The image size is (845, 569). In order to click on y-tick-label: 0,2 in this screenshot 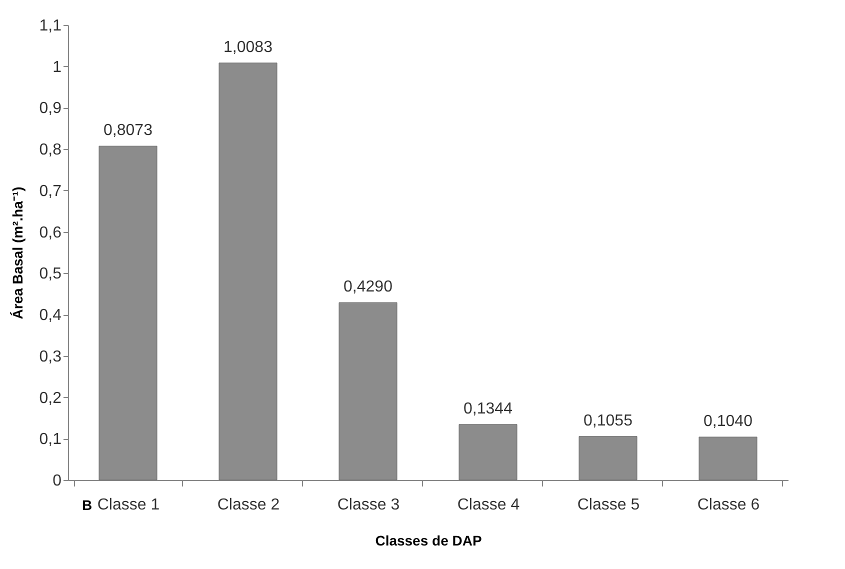, I will do `click(50, 398)`.